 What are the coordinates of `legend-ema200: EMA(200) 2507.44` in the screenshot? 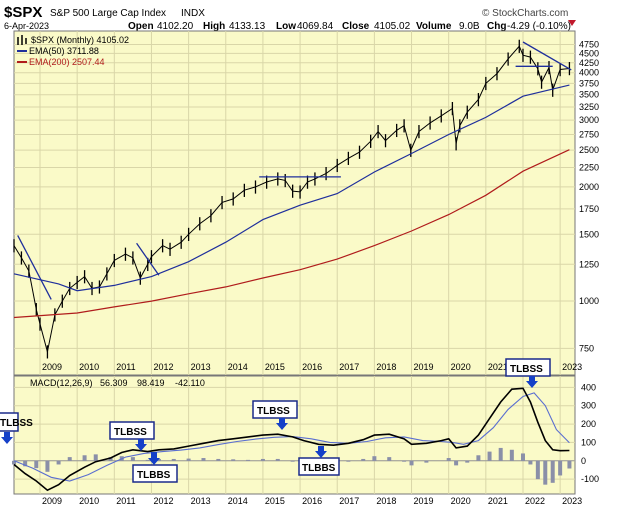 It's located at (67, 62).